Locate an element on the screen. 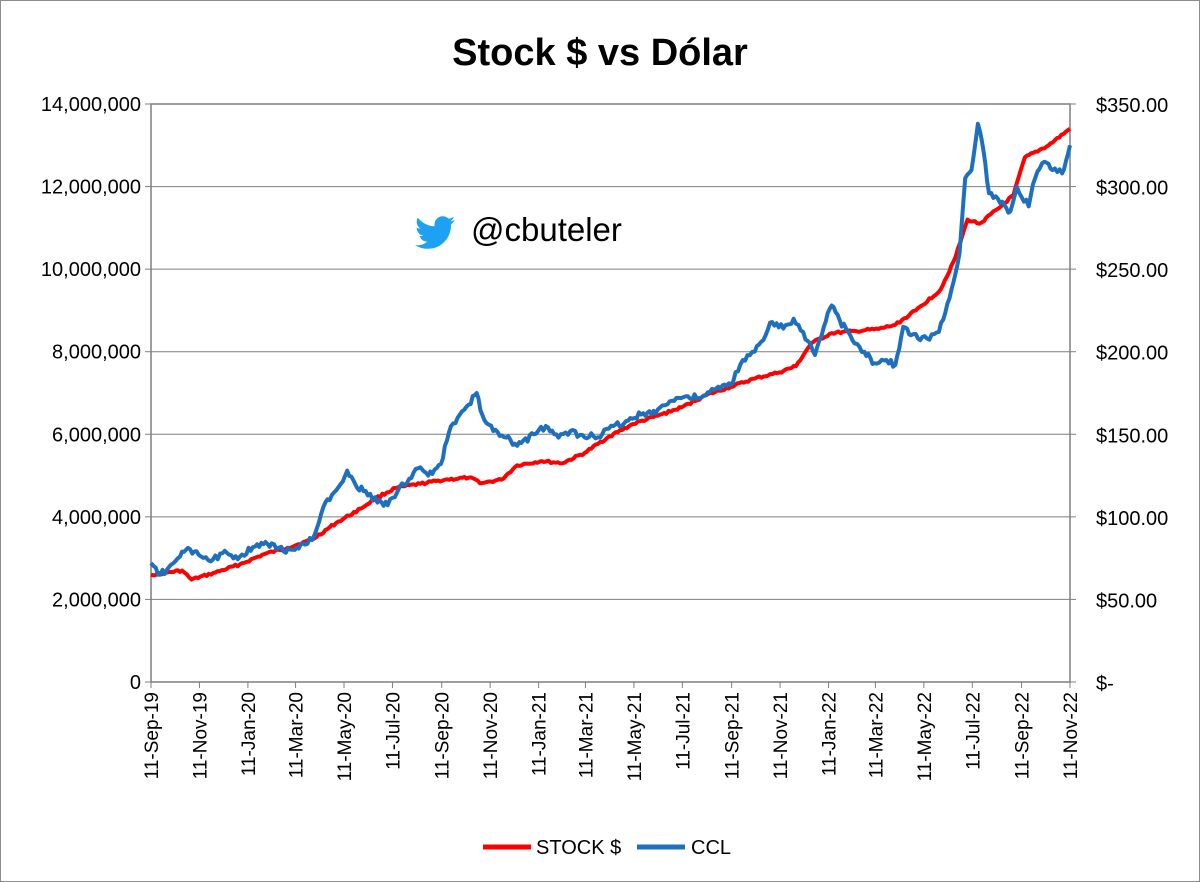 This screenshot has width=1200, height=882. right-tick-label: $- is located at coordinates (1105, 684).